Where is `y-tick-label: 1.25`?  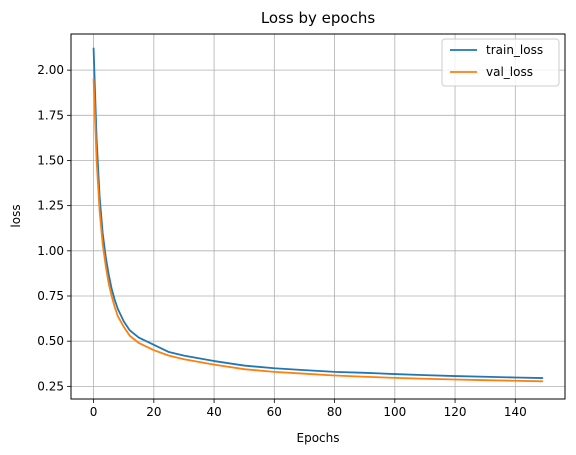 y-tick-label: 1.25 is located at coordinates (50, 206).